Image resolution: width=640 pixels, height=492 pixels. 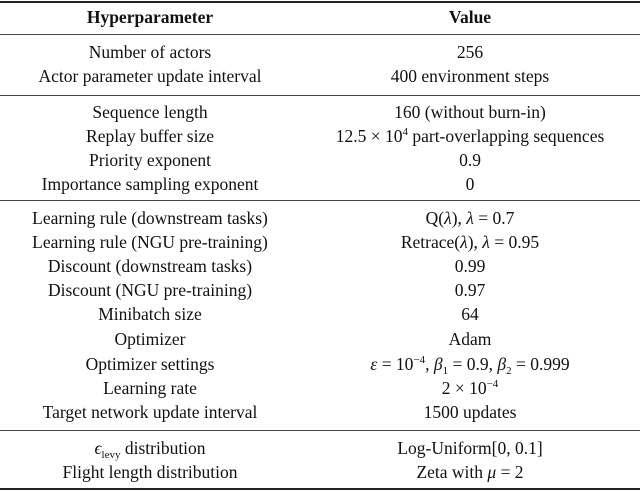 I want to click on table-row: Importance sampling exponent 0, so click(x=320, y=184).